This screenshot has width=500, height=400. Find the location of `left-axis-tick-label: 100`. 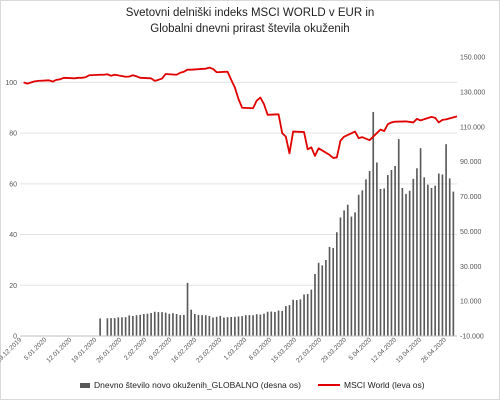

left-axis-tick-label: 100 is located at coordinates (11, 83).